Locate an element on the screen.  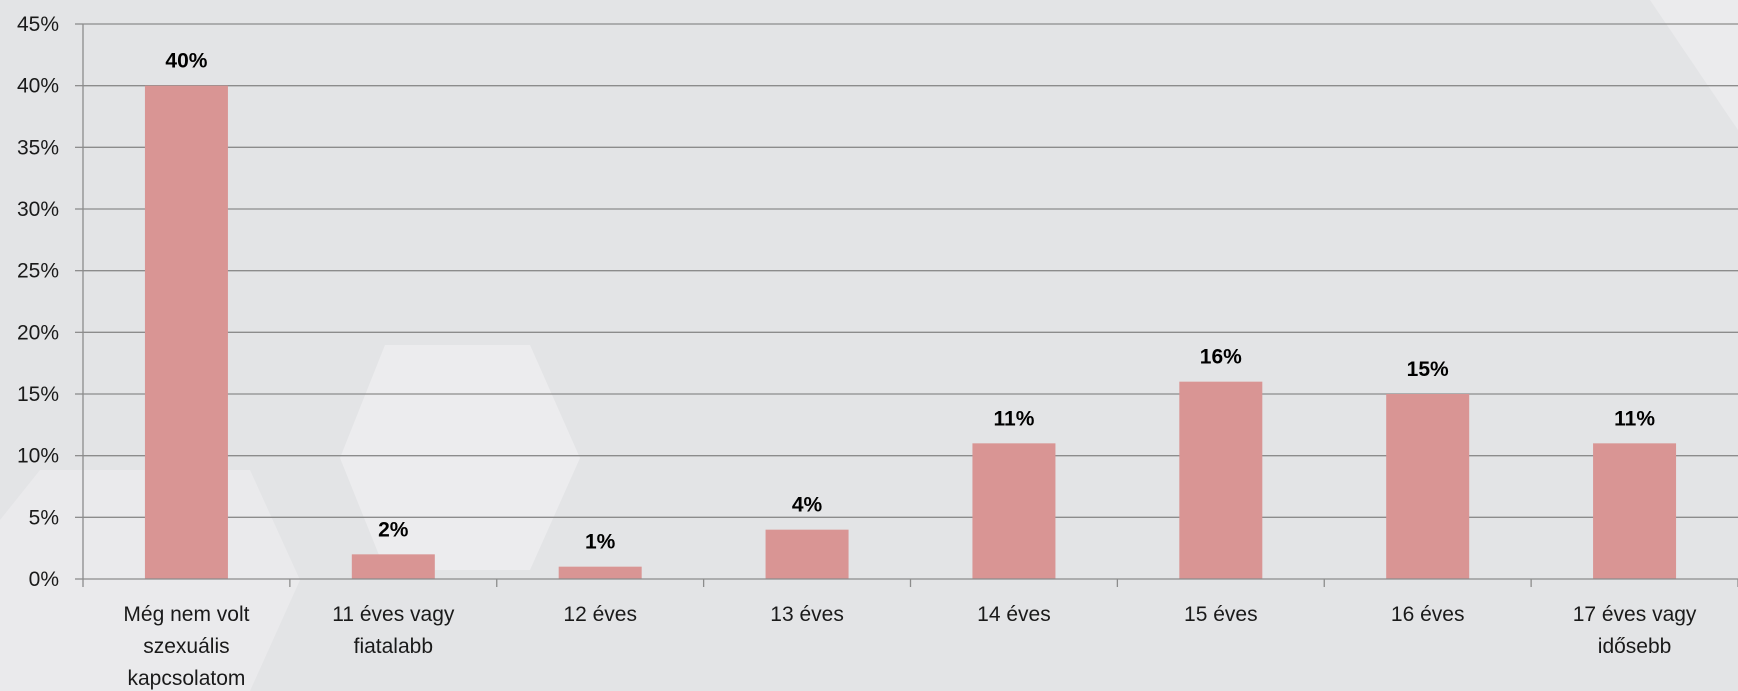
data-label: 40% is located at coordinates (186, 61).